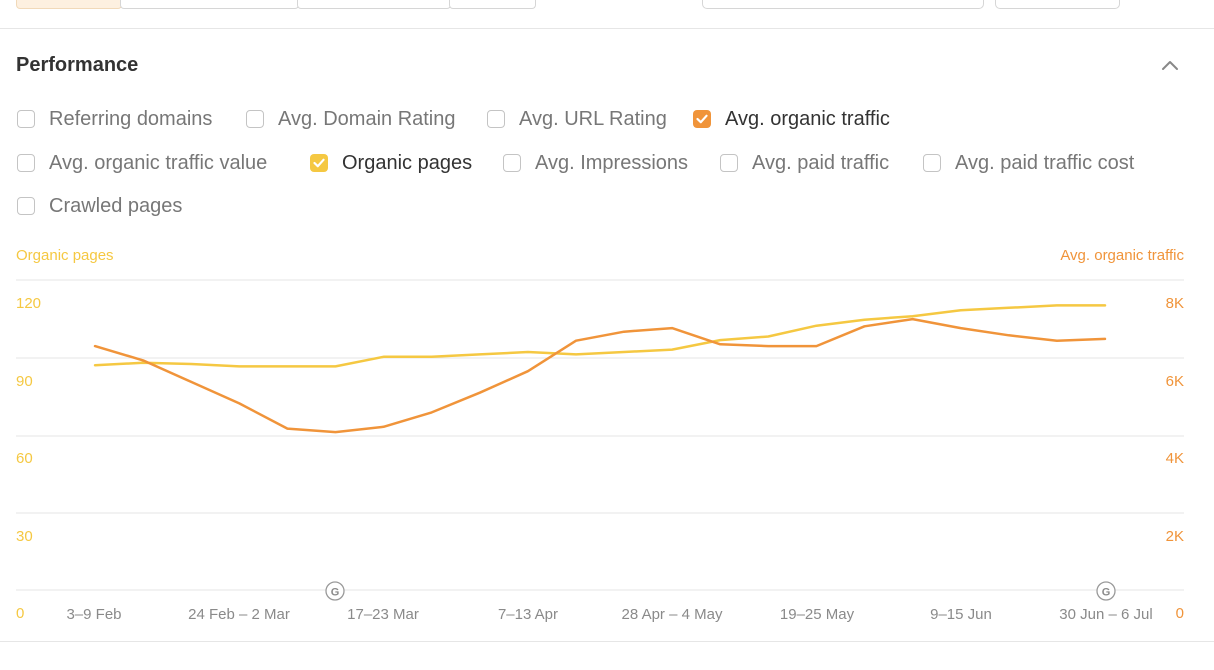 This screenshot has height=670, width=1214. What do you see at coordinates (158, 162) in the screenshot?
I see `checkbox-label: Avg. organic traffic value` at bounding box center [158, 162].